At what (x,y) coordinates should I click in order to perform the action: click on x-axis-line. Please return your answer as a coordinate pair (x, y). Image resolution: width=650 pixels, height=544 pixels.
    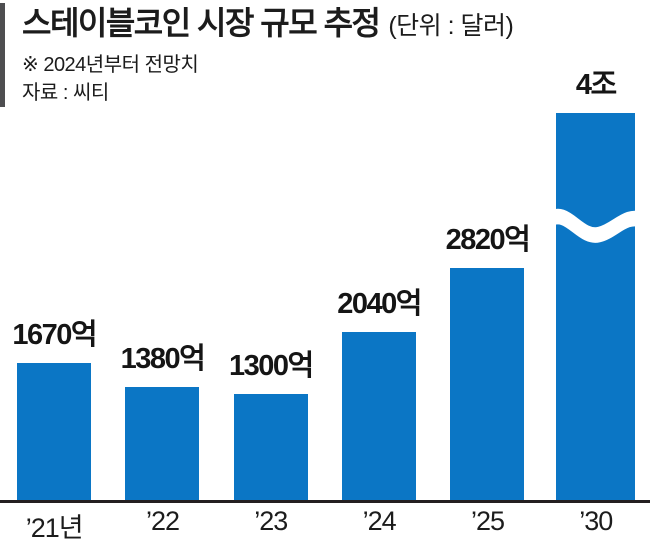
    Looking at the image, I should click on (325, 501).